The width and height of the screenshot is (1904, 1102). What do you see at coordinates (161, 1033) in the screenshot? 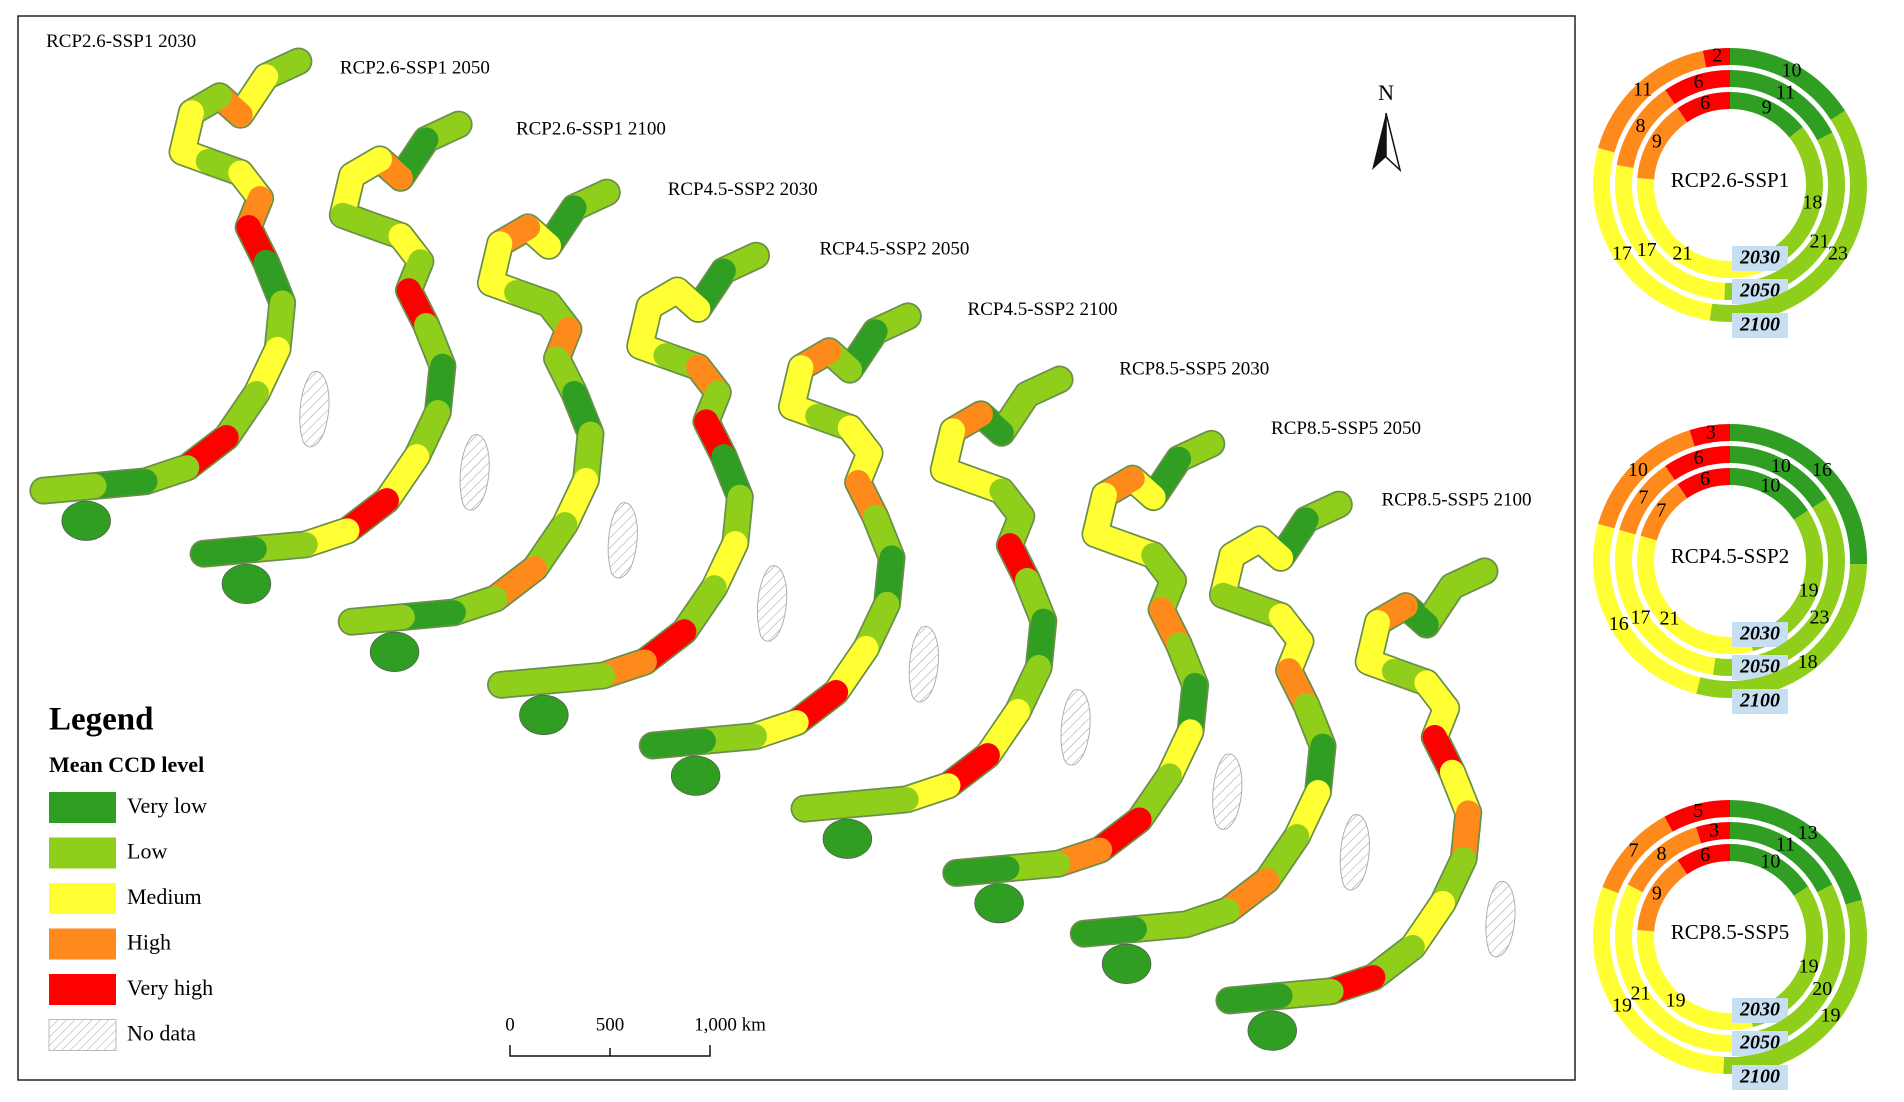
I see `legend-label: No data` at bounding box center [161, 1033].